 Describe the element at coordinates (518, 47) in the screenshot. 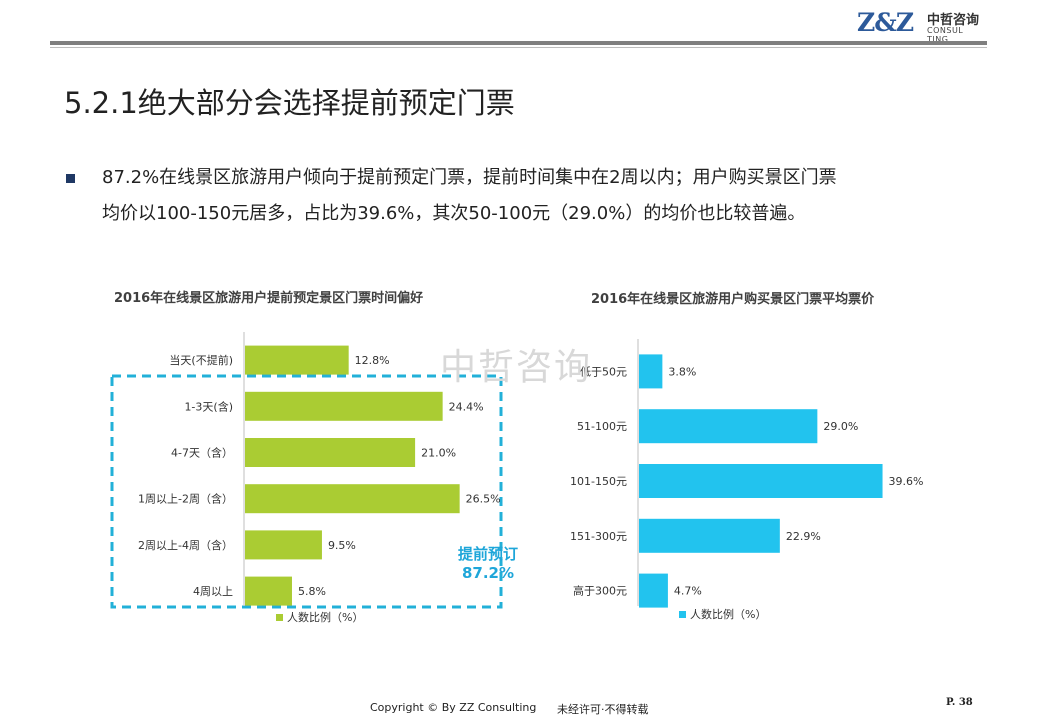

I see `header-divider-thin` at that location.